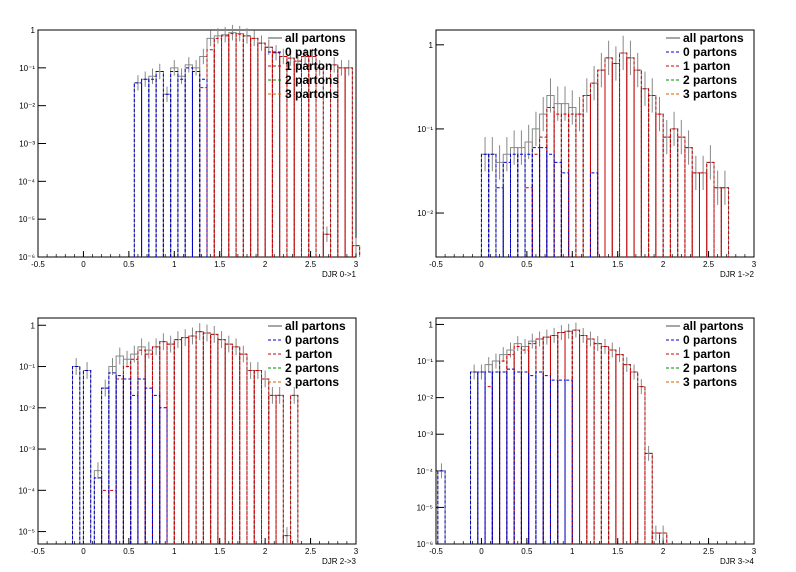 This screenshot has width=796, height=572. What do you see at coordinates (527, 551) in the screenshot?
I see `x-tick-label: 0.5` at bounding box center [527, 551].